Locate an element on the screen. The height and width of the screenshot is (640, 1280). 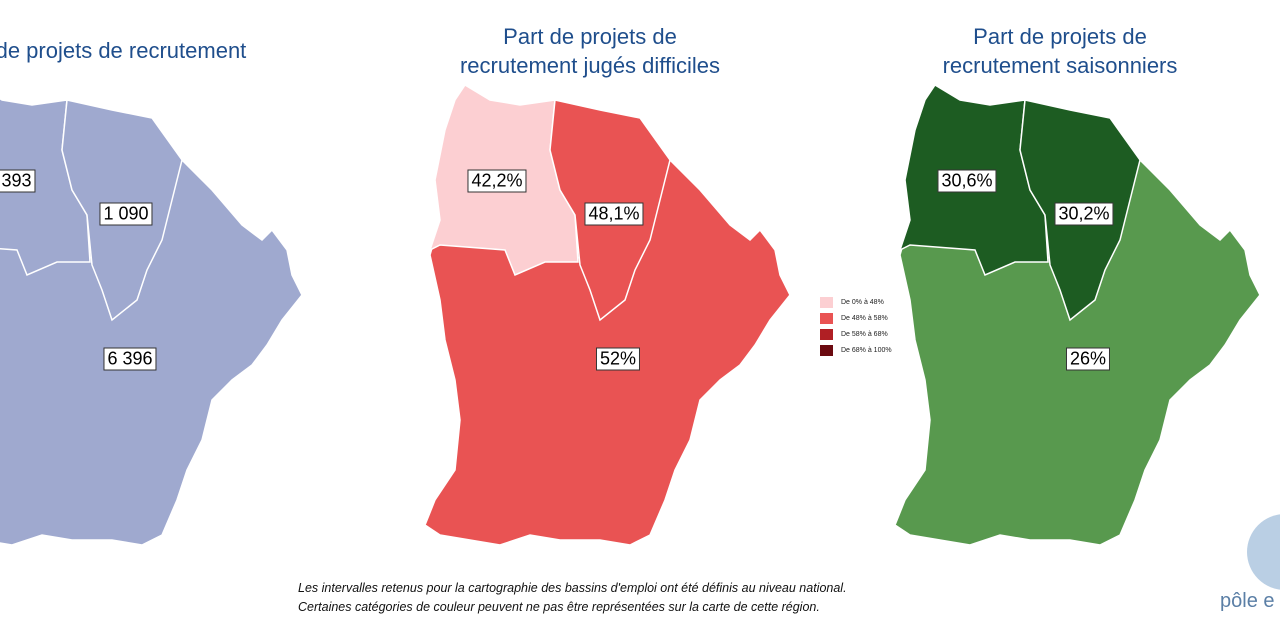
title-line: recrutement saisonniers is located at coordinates (1060, 65).